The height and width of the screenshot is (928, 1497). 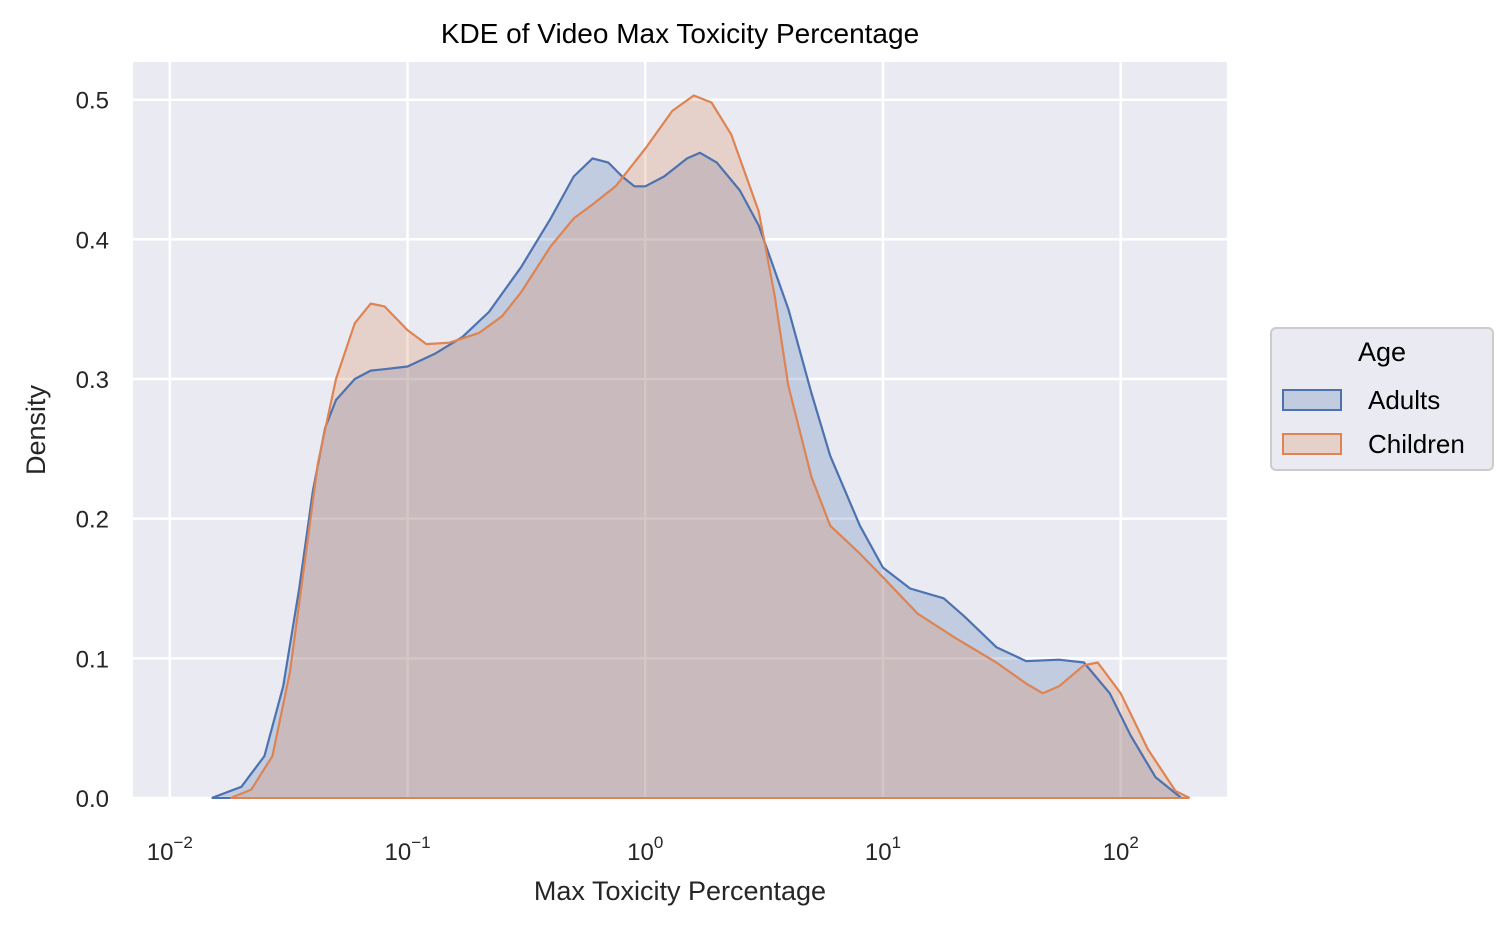 I want to click on y-tick-label: 0.2, so click(x=92, y=520).